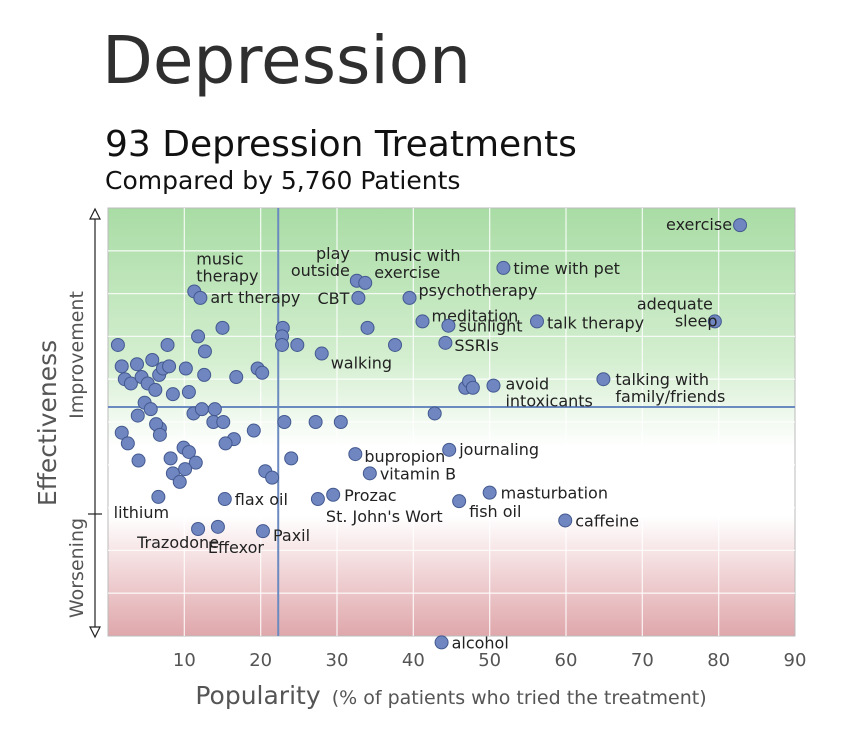  Describe the element at coordinates (361, 363) in the screenshot. I see `point-label-line: walking` at that location.